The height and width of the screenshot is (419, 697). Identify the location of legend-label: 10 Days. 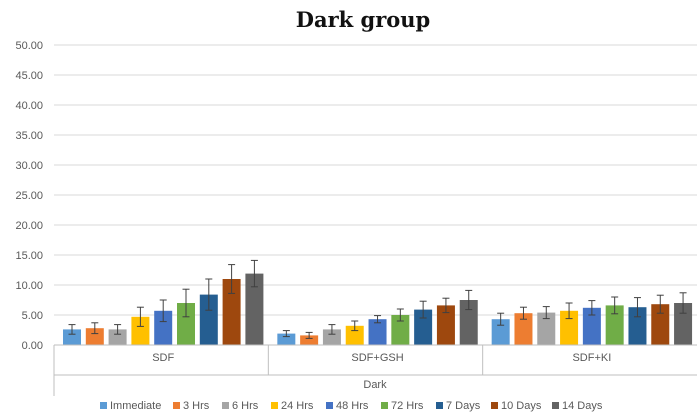
(521, 406).